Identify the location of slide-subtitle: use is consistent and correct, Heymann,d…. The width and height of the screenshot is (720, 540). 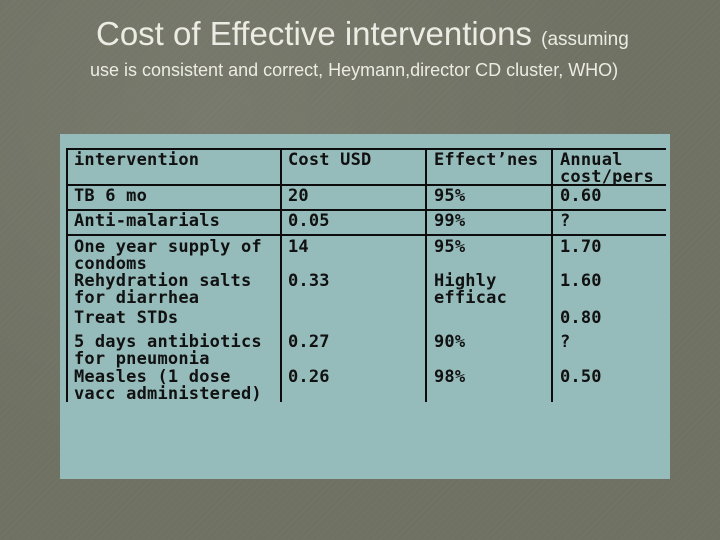
(354, 70).